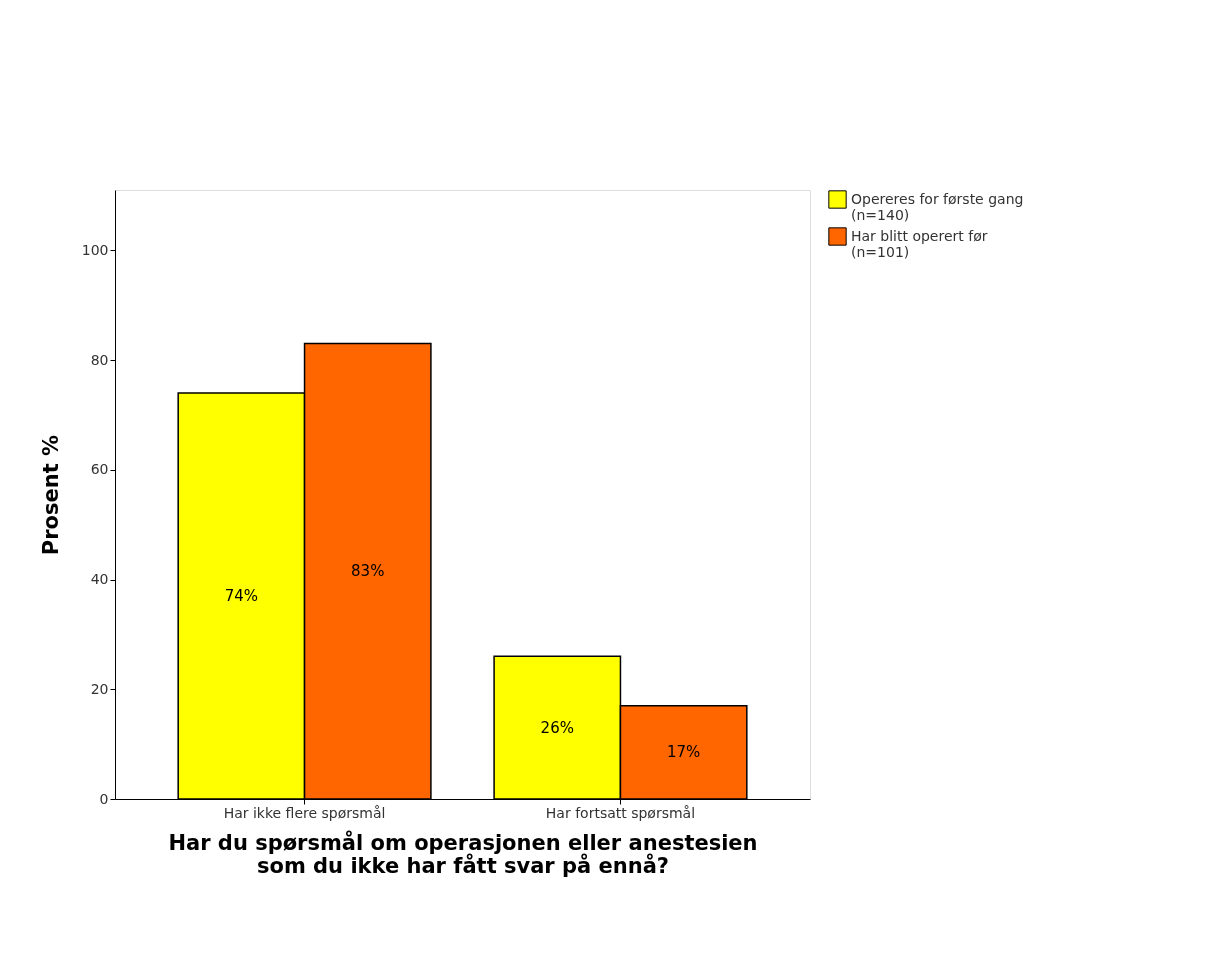 The height and width of the screenshot is (978, 1217). What do you see at coordinates (620, 812) in the screenshot?
I see `x-tick-label: Har fortsatt spørsmål` at bounding box center [620, 812].